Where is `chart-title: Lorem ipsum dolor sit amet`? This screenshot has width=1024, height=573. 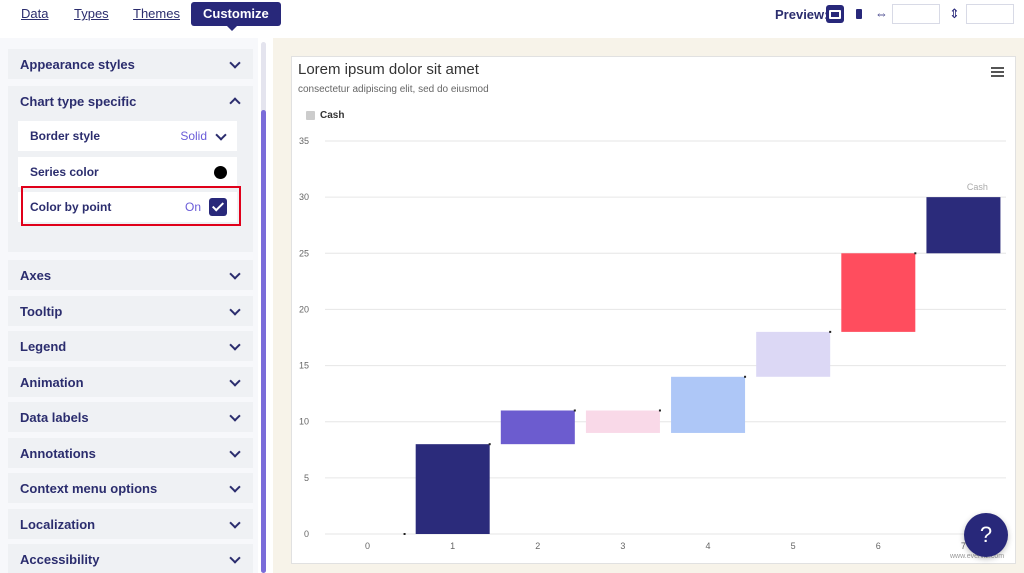
chart-title: Lorem ipsum dolor sit amet is located at coordinates (388, 69).